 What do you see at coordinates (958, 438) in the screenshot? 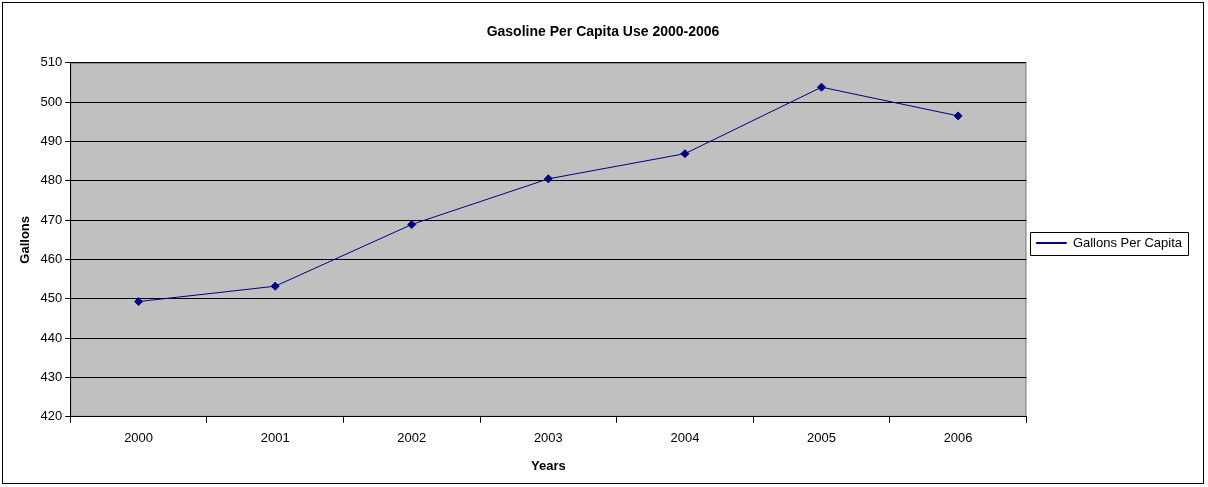
I see `x-tick-label: 2006` at bounding box center [958, 438].